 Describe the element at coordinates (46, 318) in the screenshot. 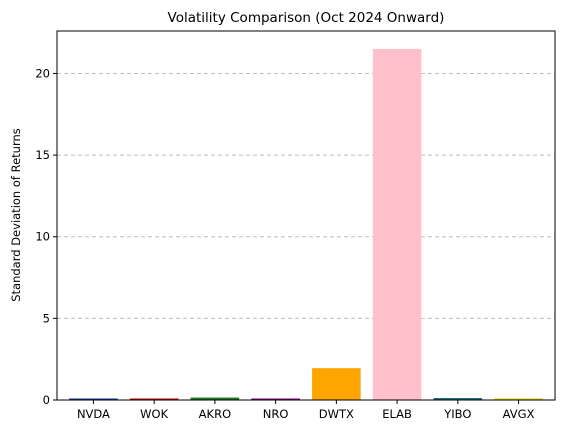

I see `y-tick-label-5: 5` at that location.